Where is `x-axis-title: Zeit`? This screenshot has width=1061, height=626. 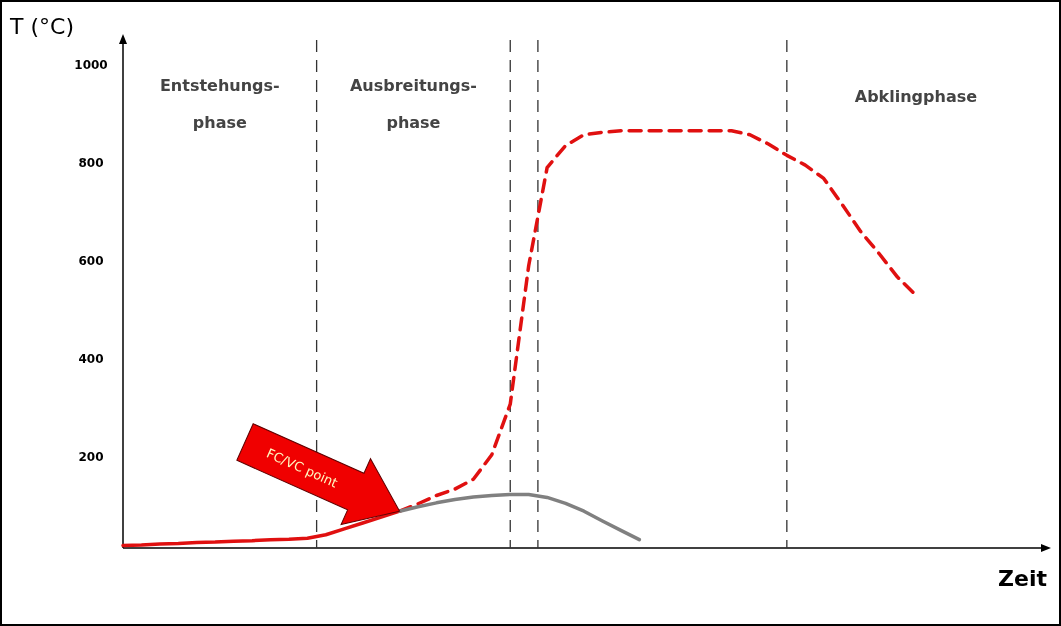 x-axis-title: Zeit is located at coordinates (1023, 578).